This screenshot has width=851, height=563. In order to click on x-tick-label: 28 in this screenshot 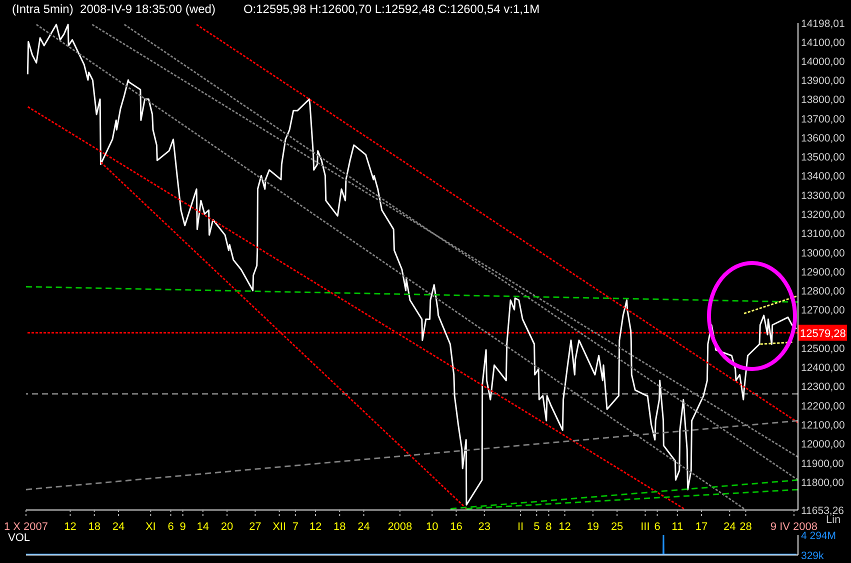, I will do `click(746, 527)`.